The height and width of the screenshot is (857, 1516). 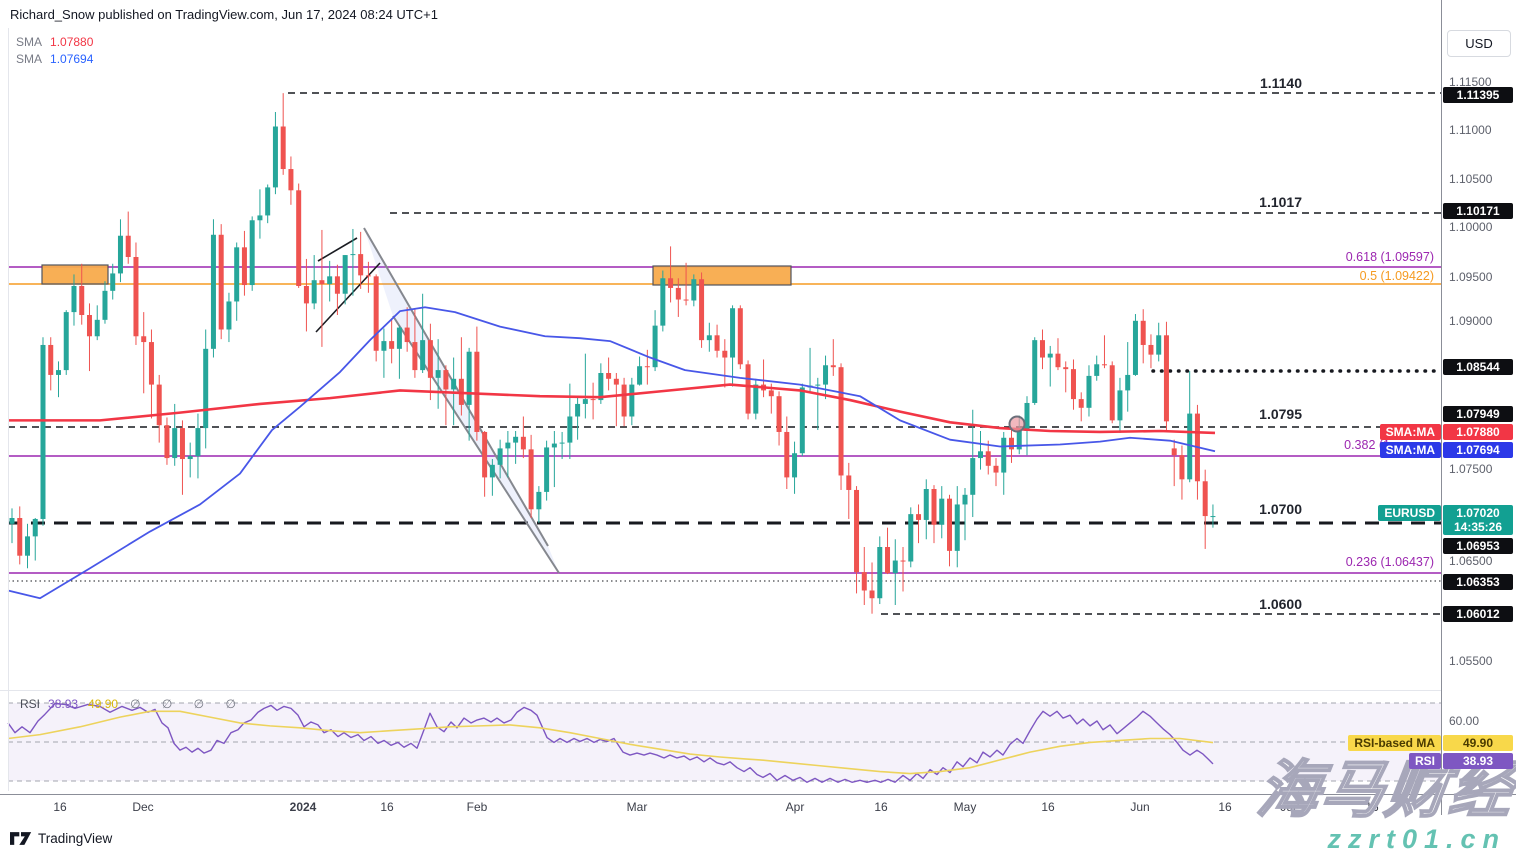 I want to click on time-axis-label: May, so click(x=965, y=807).